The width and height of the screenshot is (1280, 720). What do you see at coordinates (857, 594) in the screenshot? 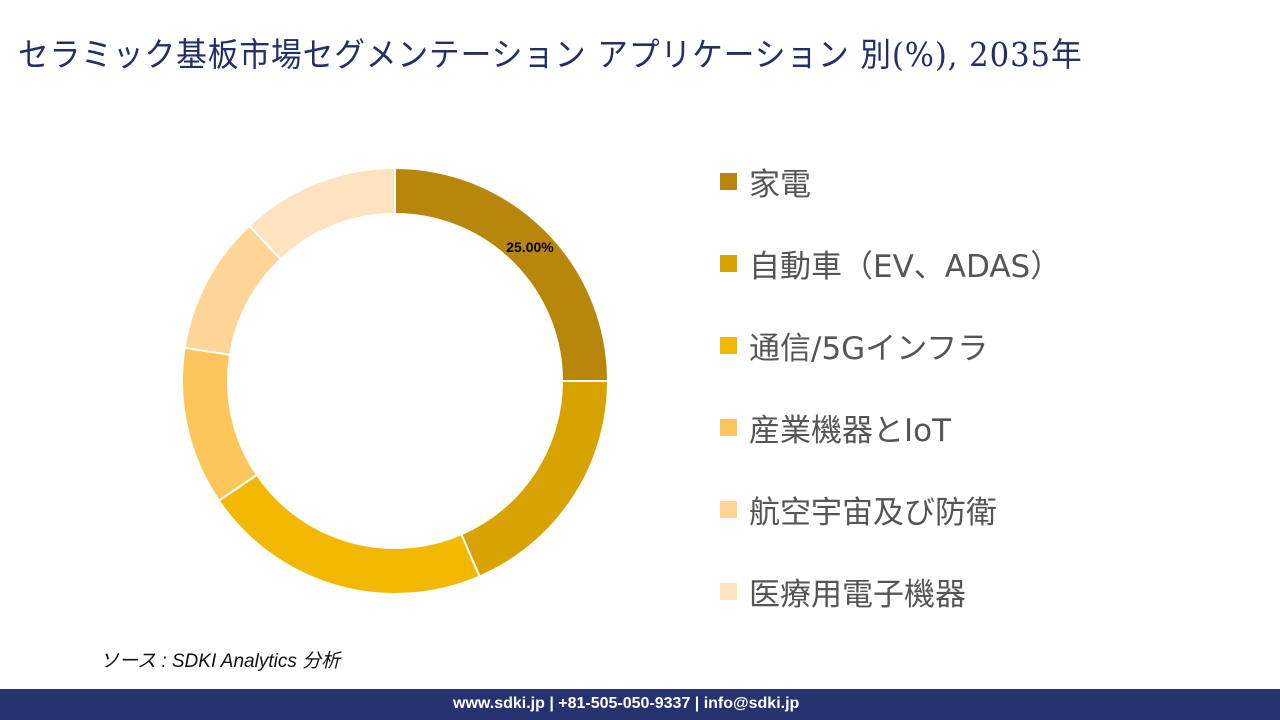
I see `legend-label: 医療用電子機器` at bounding box center [857, 594].